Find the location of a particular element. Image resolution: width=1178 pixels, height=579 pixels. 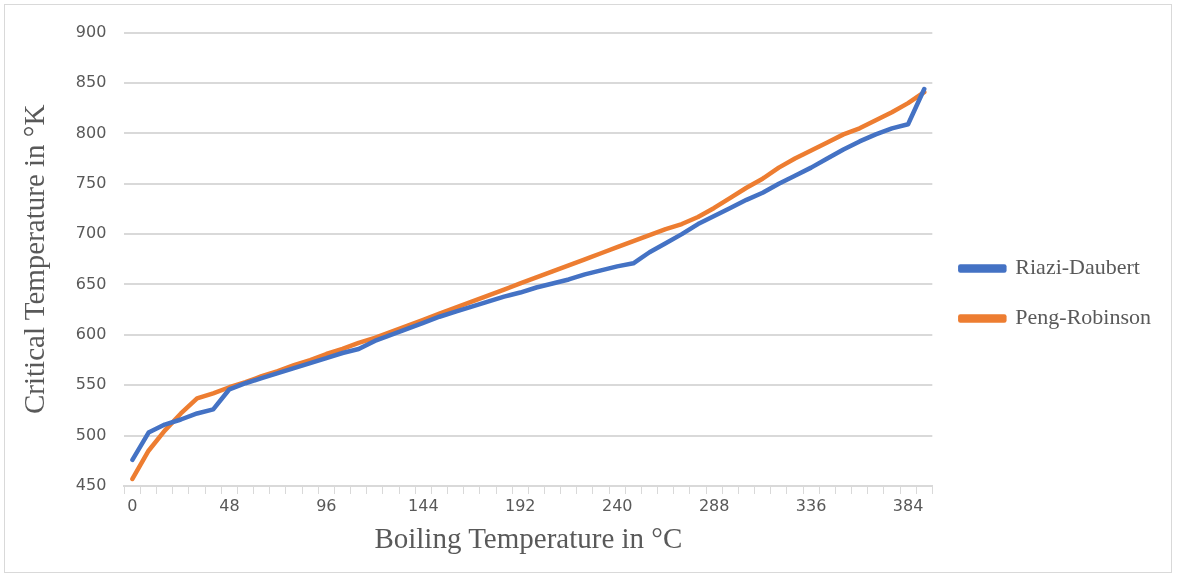

y-tick-label: 600 is located at coordinates (91, 334).